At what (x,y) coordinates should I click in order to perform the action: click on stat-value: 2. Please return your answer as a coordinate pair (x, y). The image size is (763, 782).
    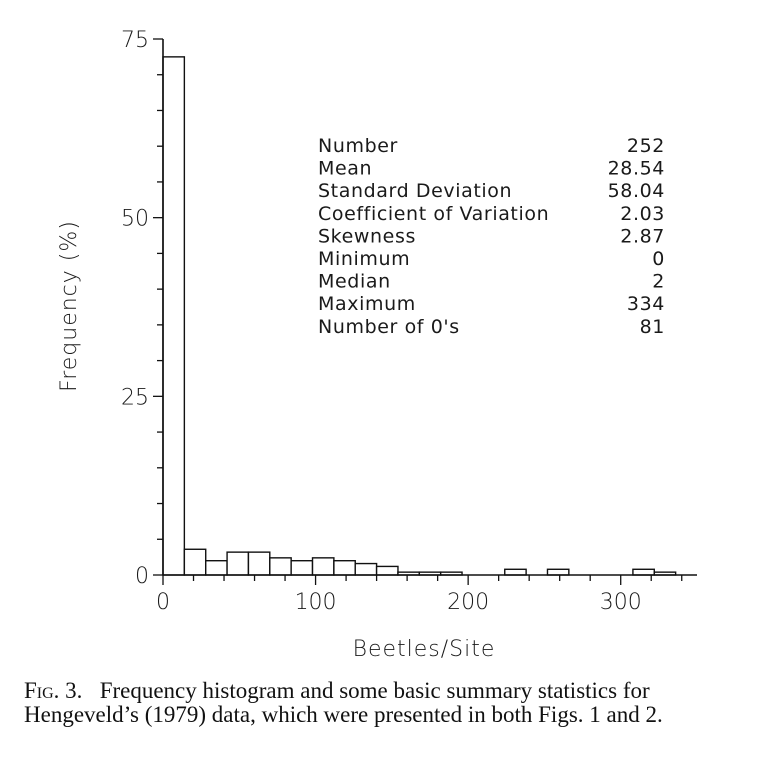
    Looking at the image, I should click on (658, 282).